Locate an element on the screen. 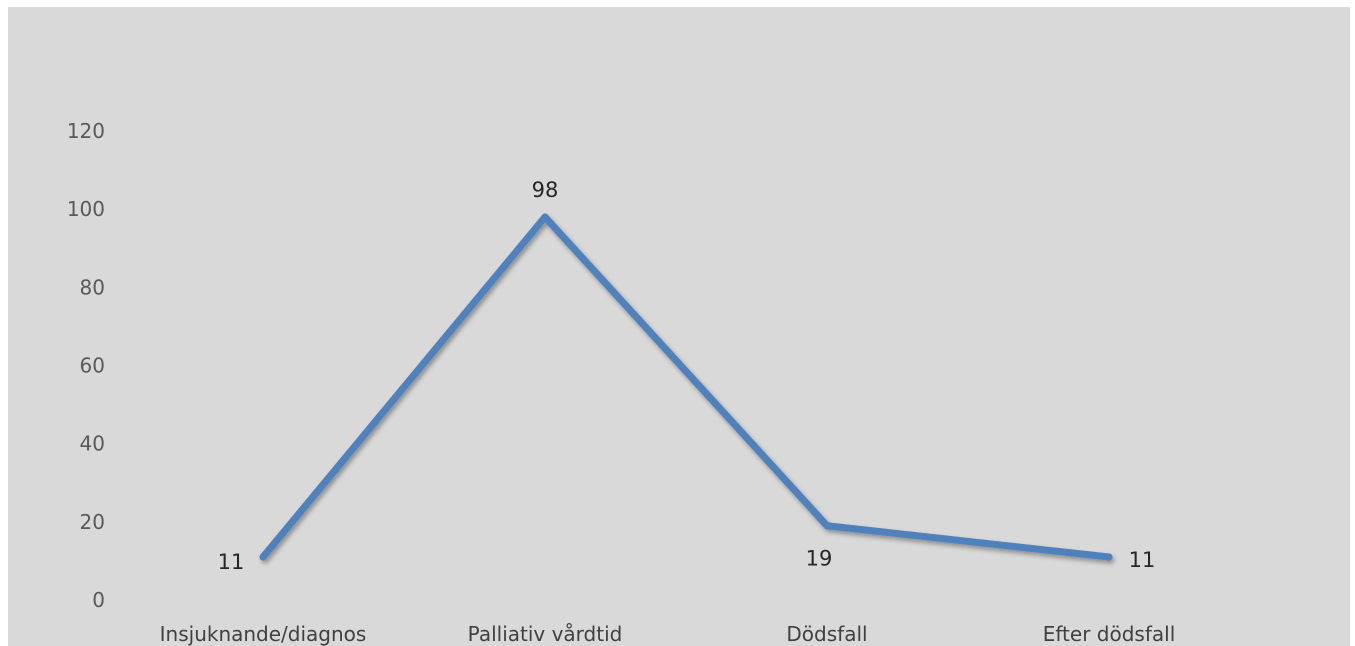 This screenshot has width=1355, height=646. y-tick-label: 40 is located at coordinates (92, 444).